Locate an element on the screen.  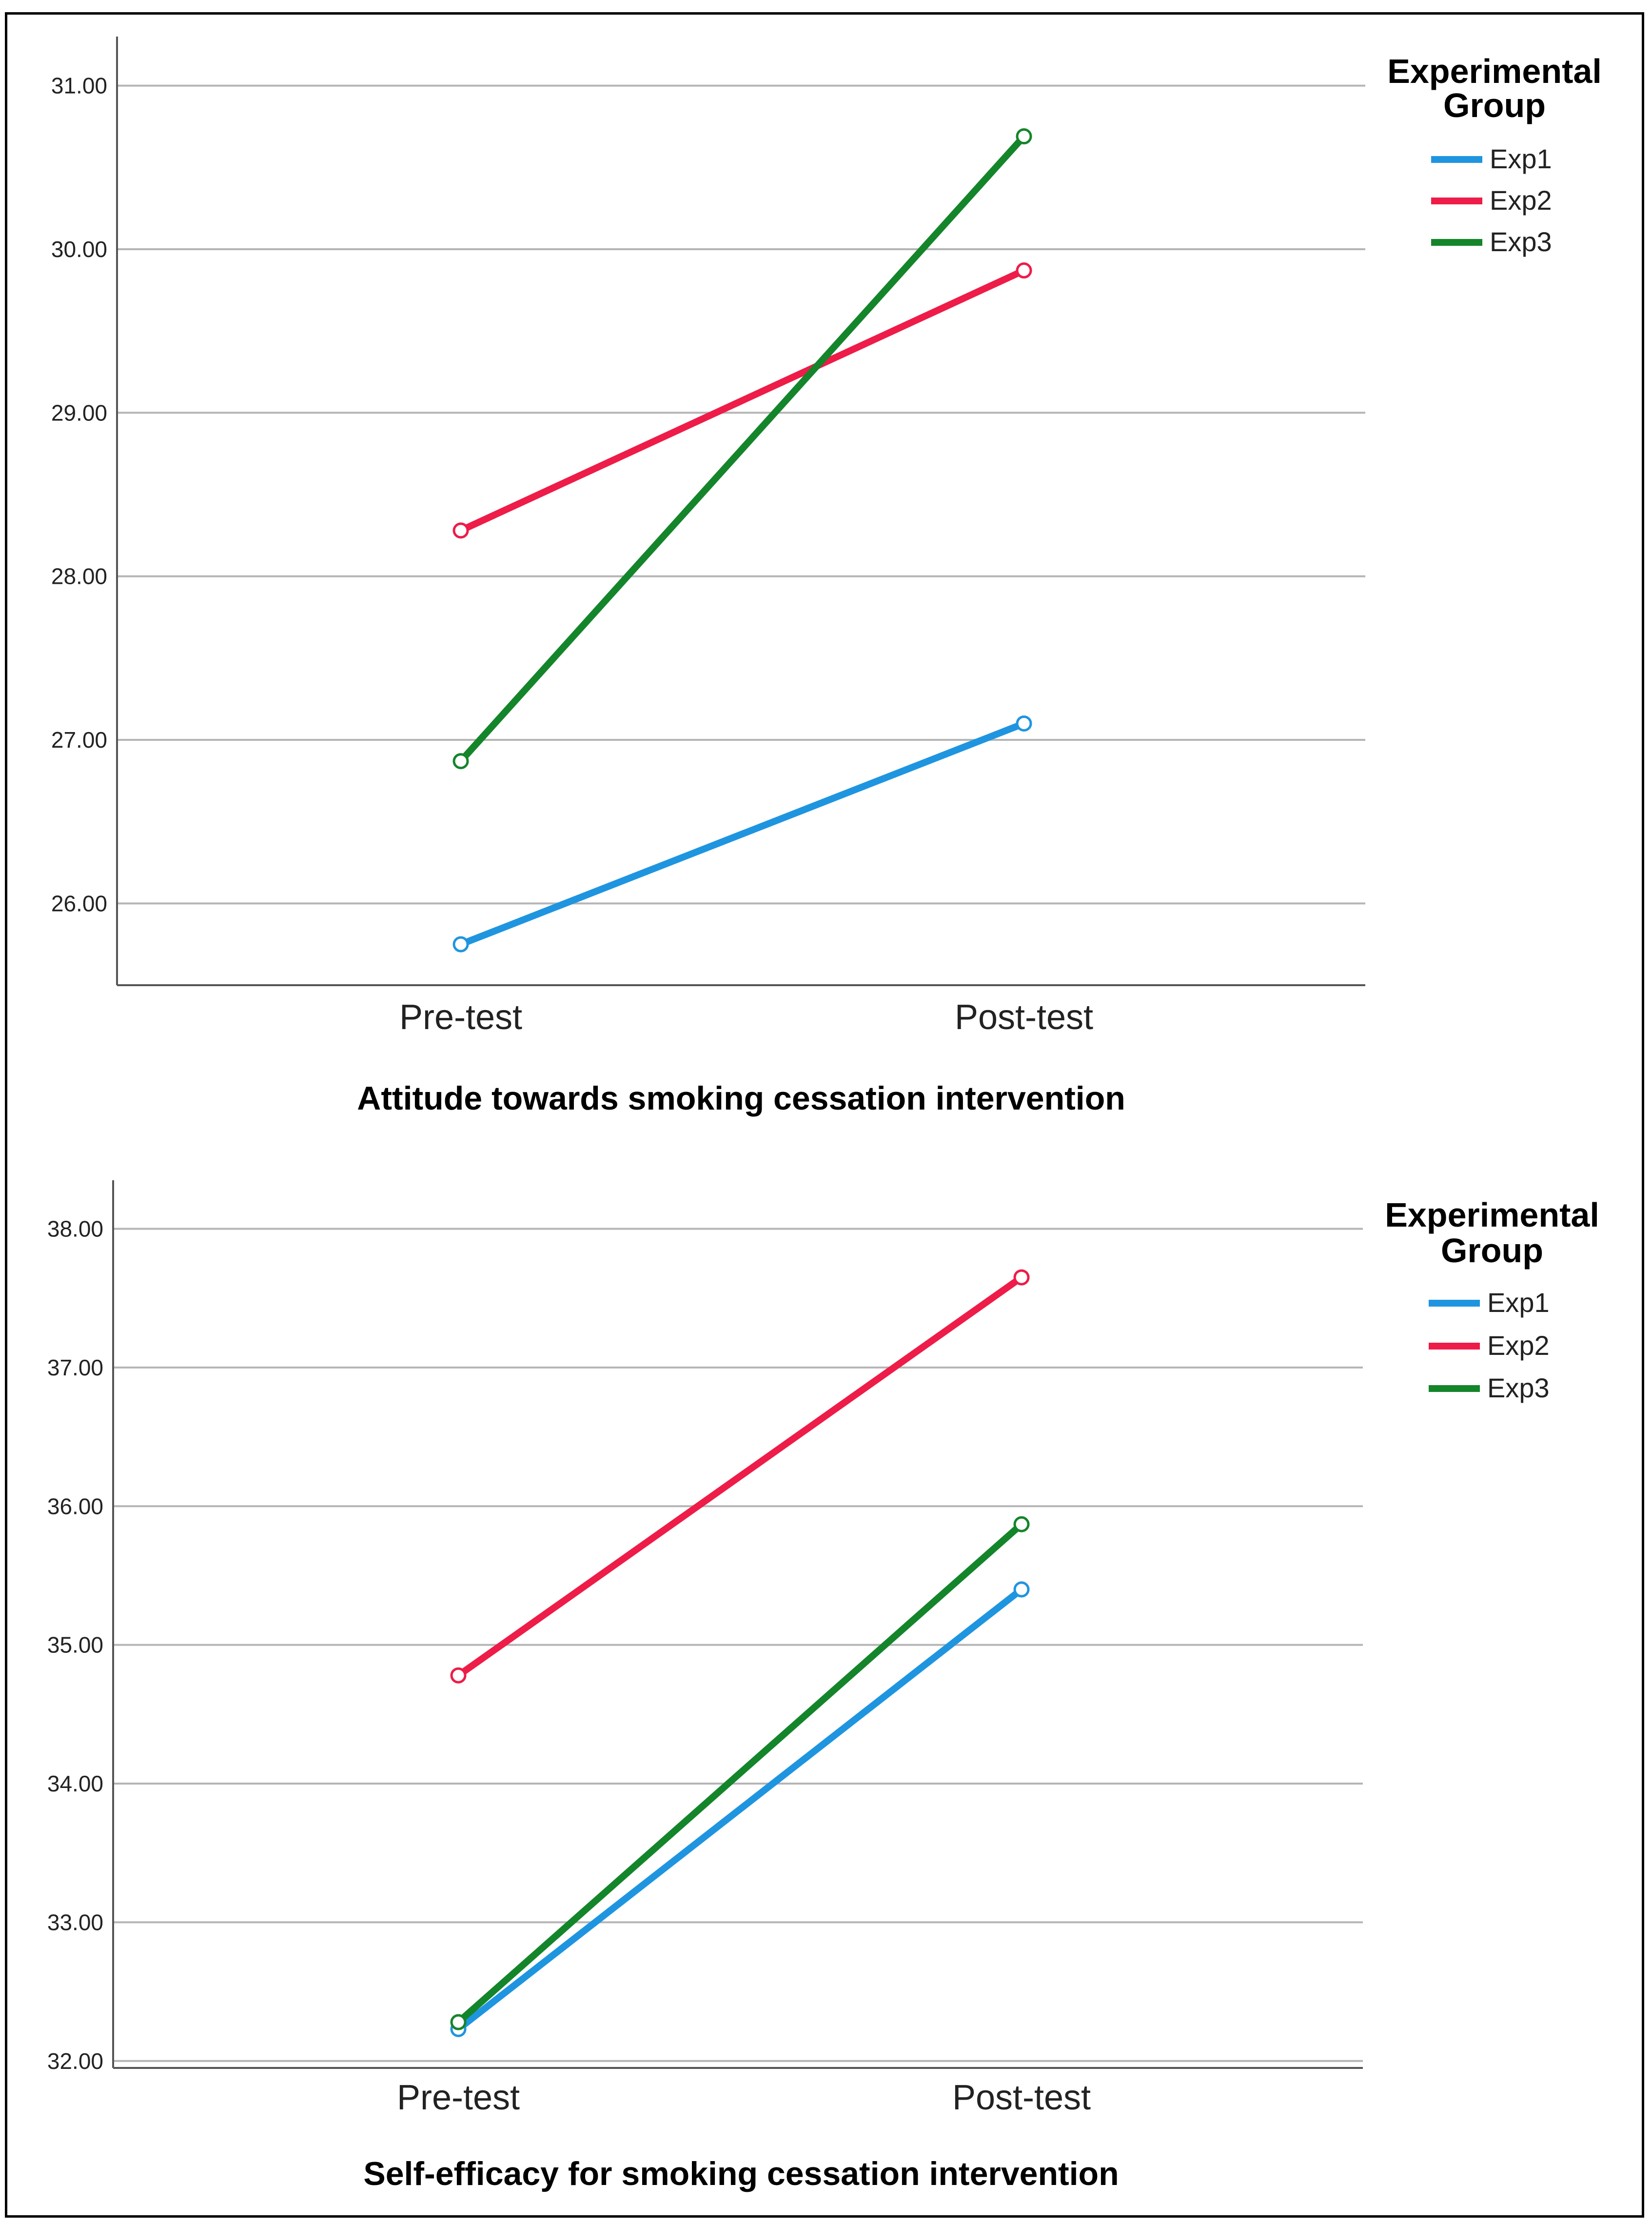
y-tick-label: 32.00 is located at coordinates (75, 2061).